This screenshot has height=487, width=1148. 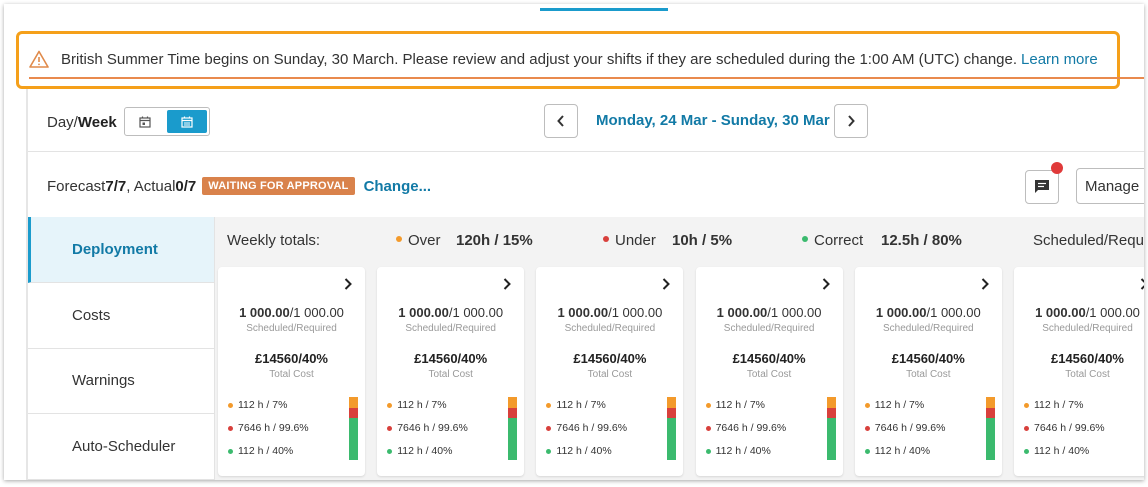 I want to click on comments-button, so click(x=1042, y=187).